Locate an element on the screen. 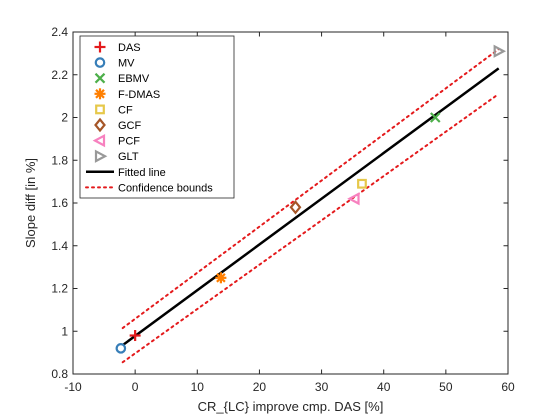  x-tick-label: 50 is located at coordinates (446, 387).